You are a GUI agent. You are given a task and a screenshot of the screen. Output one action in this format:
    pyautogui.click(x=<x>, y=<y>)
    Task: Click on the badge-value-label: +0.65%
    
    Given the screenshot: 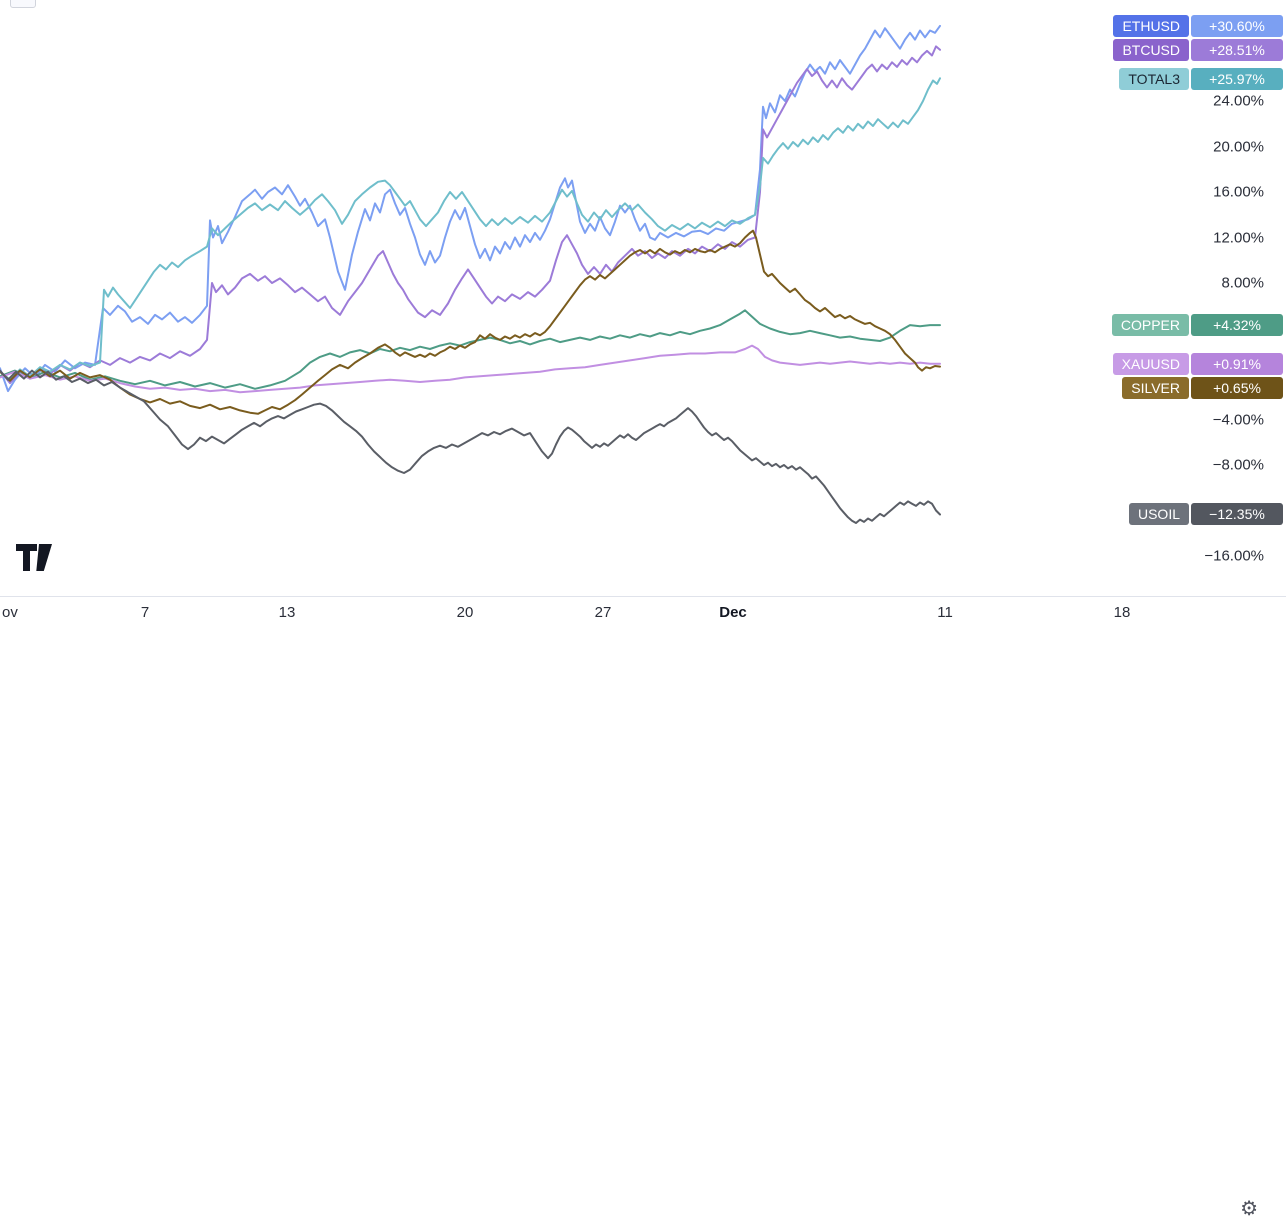 What is the action you would take?
    pyautogui.click(x=1237, y=388)
    